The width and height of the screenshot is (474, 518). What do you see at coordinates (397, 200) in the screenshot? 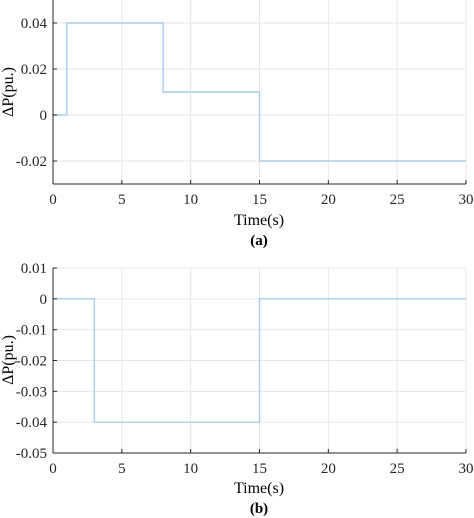
I see `x-tick-label-a: 25` at bounding box center [397, 200].